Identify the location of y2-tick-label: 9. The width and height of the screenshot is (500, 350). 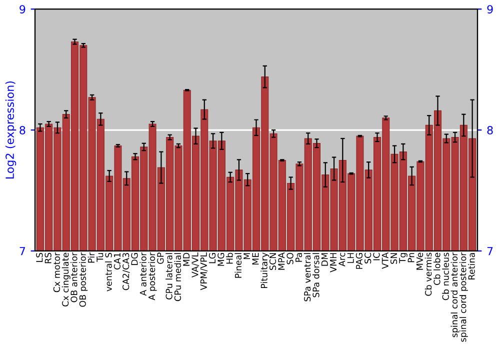
(490, 9).